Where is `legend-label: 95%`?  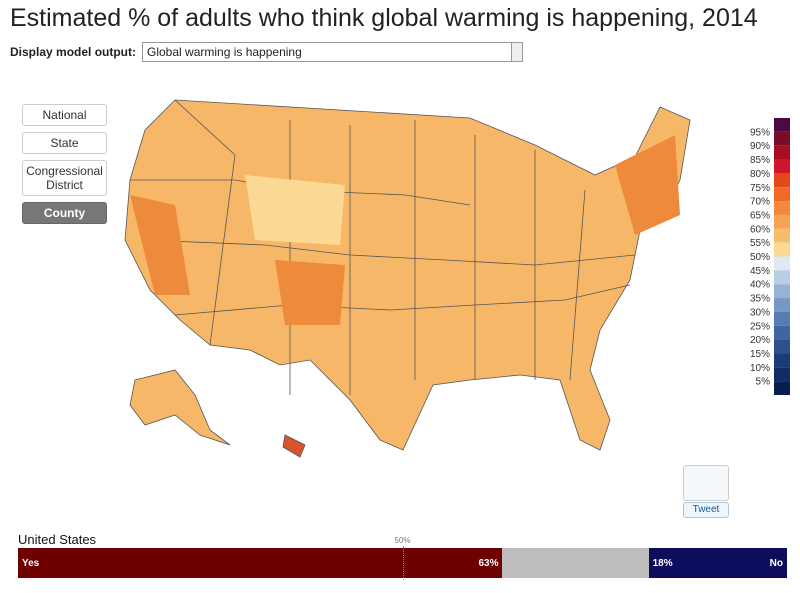
legend-label: 95% is located at coordinates (760, 132).